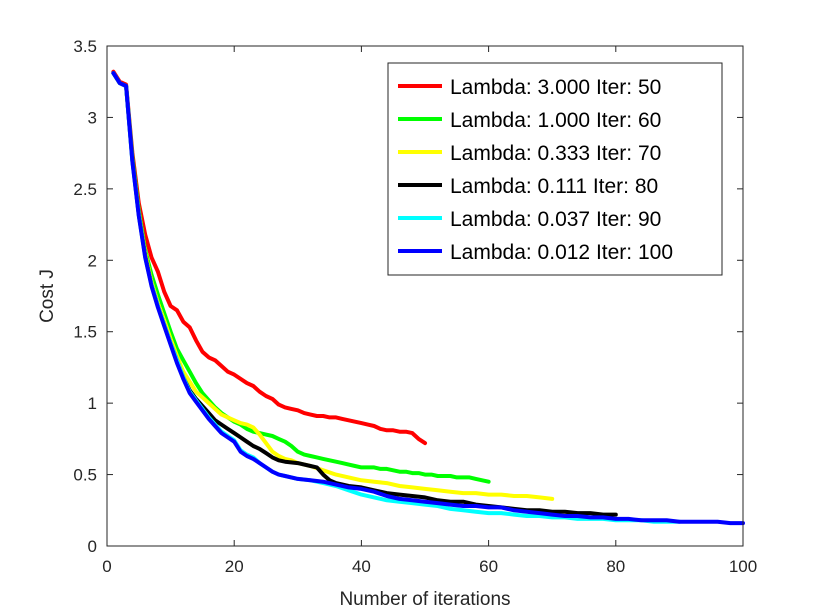 The width and height of the screenshot is (821, 612). What do you see at coordinates (555, 120) in the screenshot?
I see `legend-entry-1: Lambda: 1.000 Iter: 60` at bounding box center [555, 120].